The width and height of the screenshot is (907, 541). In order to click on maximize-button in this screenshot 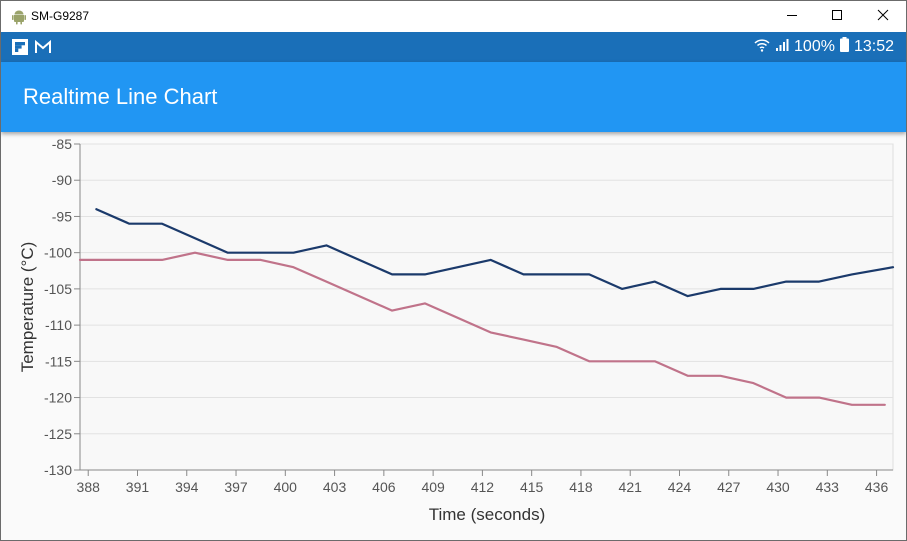, I will do `click(837, 16)`.